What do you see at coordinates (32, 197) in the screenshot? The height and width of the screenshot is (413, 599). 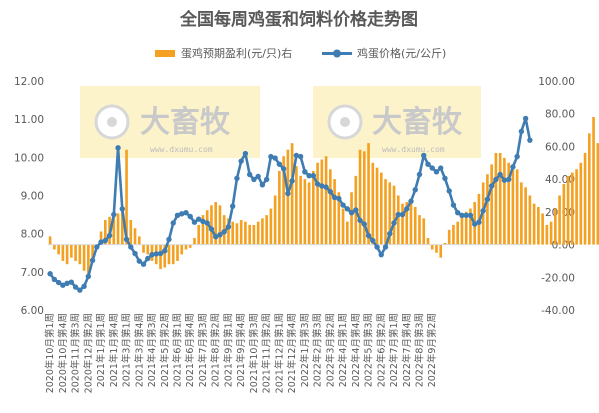 I see `y-left-tick-label: 9.00` at bounding box center [32, 197].